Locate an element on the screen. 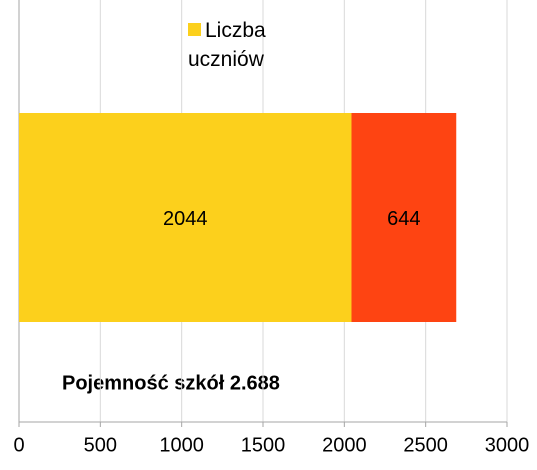 This screenshot has width=537, height=470. x-tick-label: 2500 is located at coordinates (425, 445).